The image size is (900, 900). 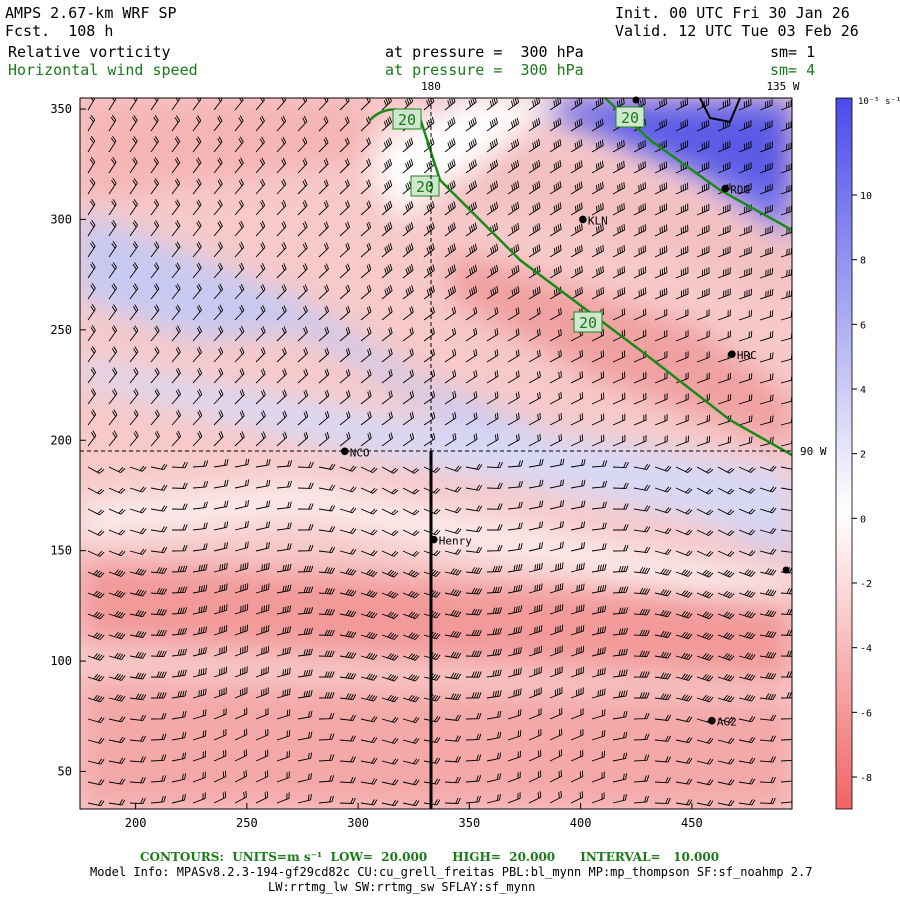 What do you see at coordinates (414, 816) in the screenshot?
I see `x-axis: 200 250 300 350 400 450` at bounding box center [414, 816].